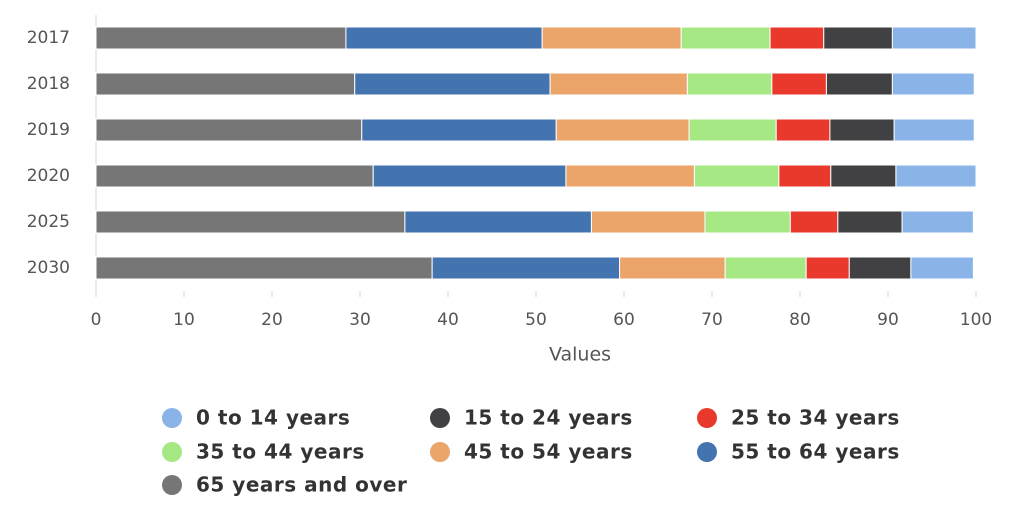 The image size is (1024, 517). What do you see at coordinates (273, 418) in the screenshot?
I see `legend-label: 0 to 14 years` at bounding box center [273, 418].